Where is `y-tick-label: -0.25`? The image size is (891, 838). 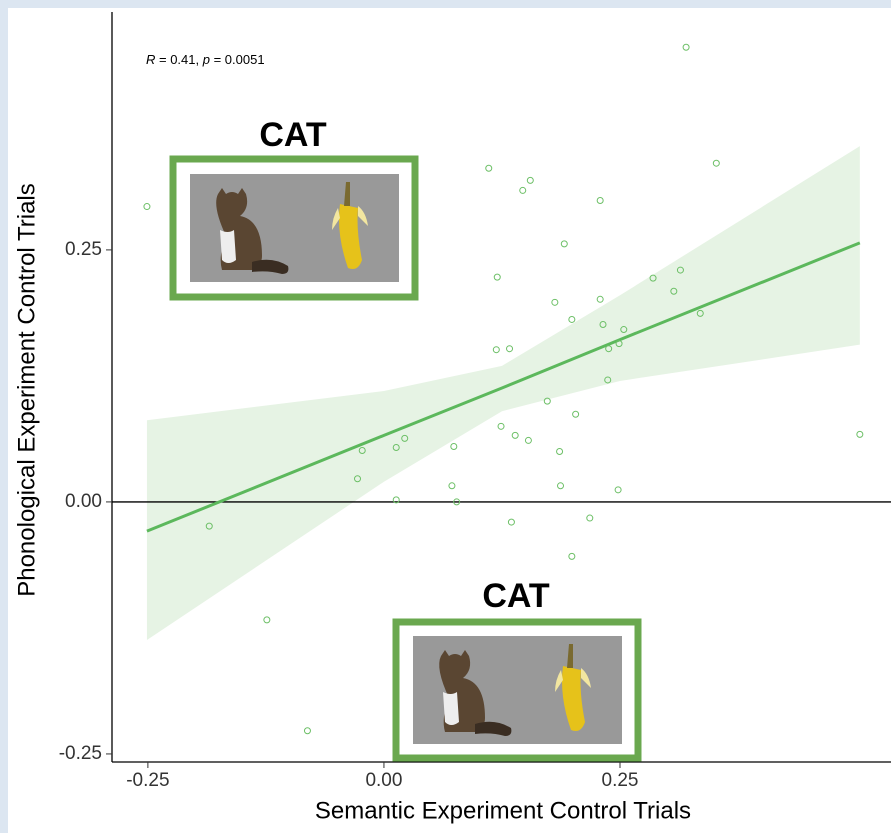
y-tick-label: -0.25 is located at coordinates (80, 753).